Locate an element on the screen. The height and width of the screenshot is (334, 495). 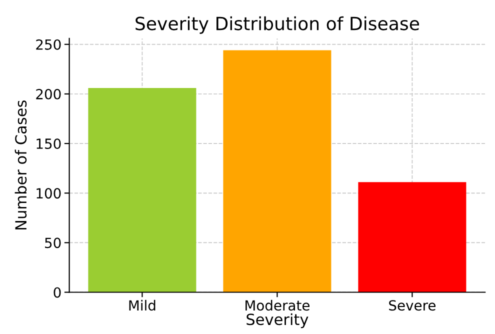
chart-title: Severity Distribution of Disease is located at coordinates (278, 25).